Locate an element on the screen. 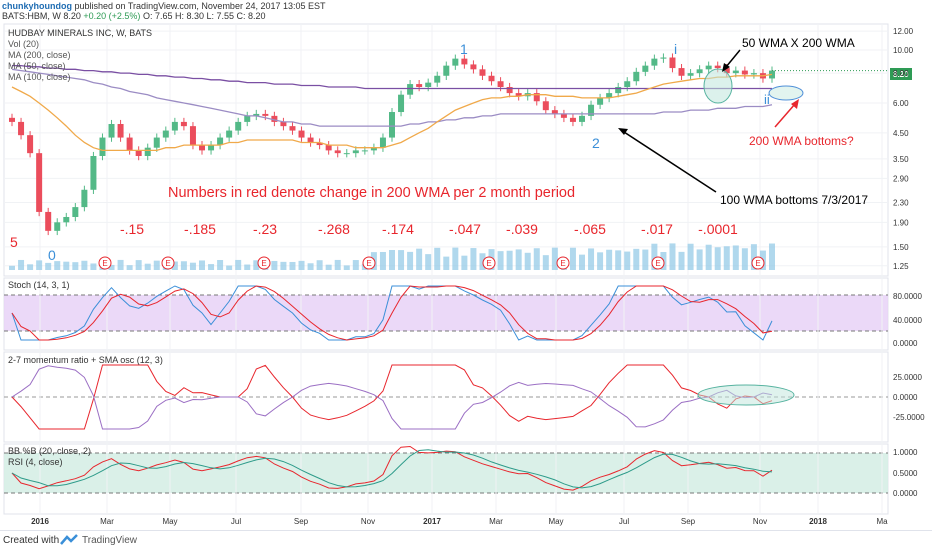 Image resolution: width=932 pixels, height=551 pixels. time-tick: Nov is located at coordinates (368, 521).